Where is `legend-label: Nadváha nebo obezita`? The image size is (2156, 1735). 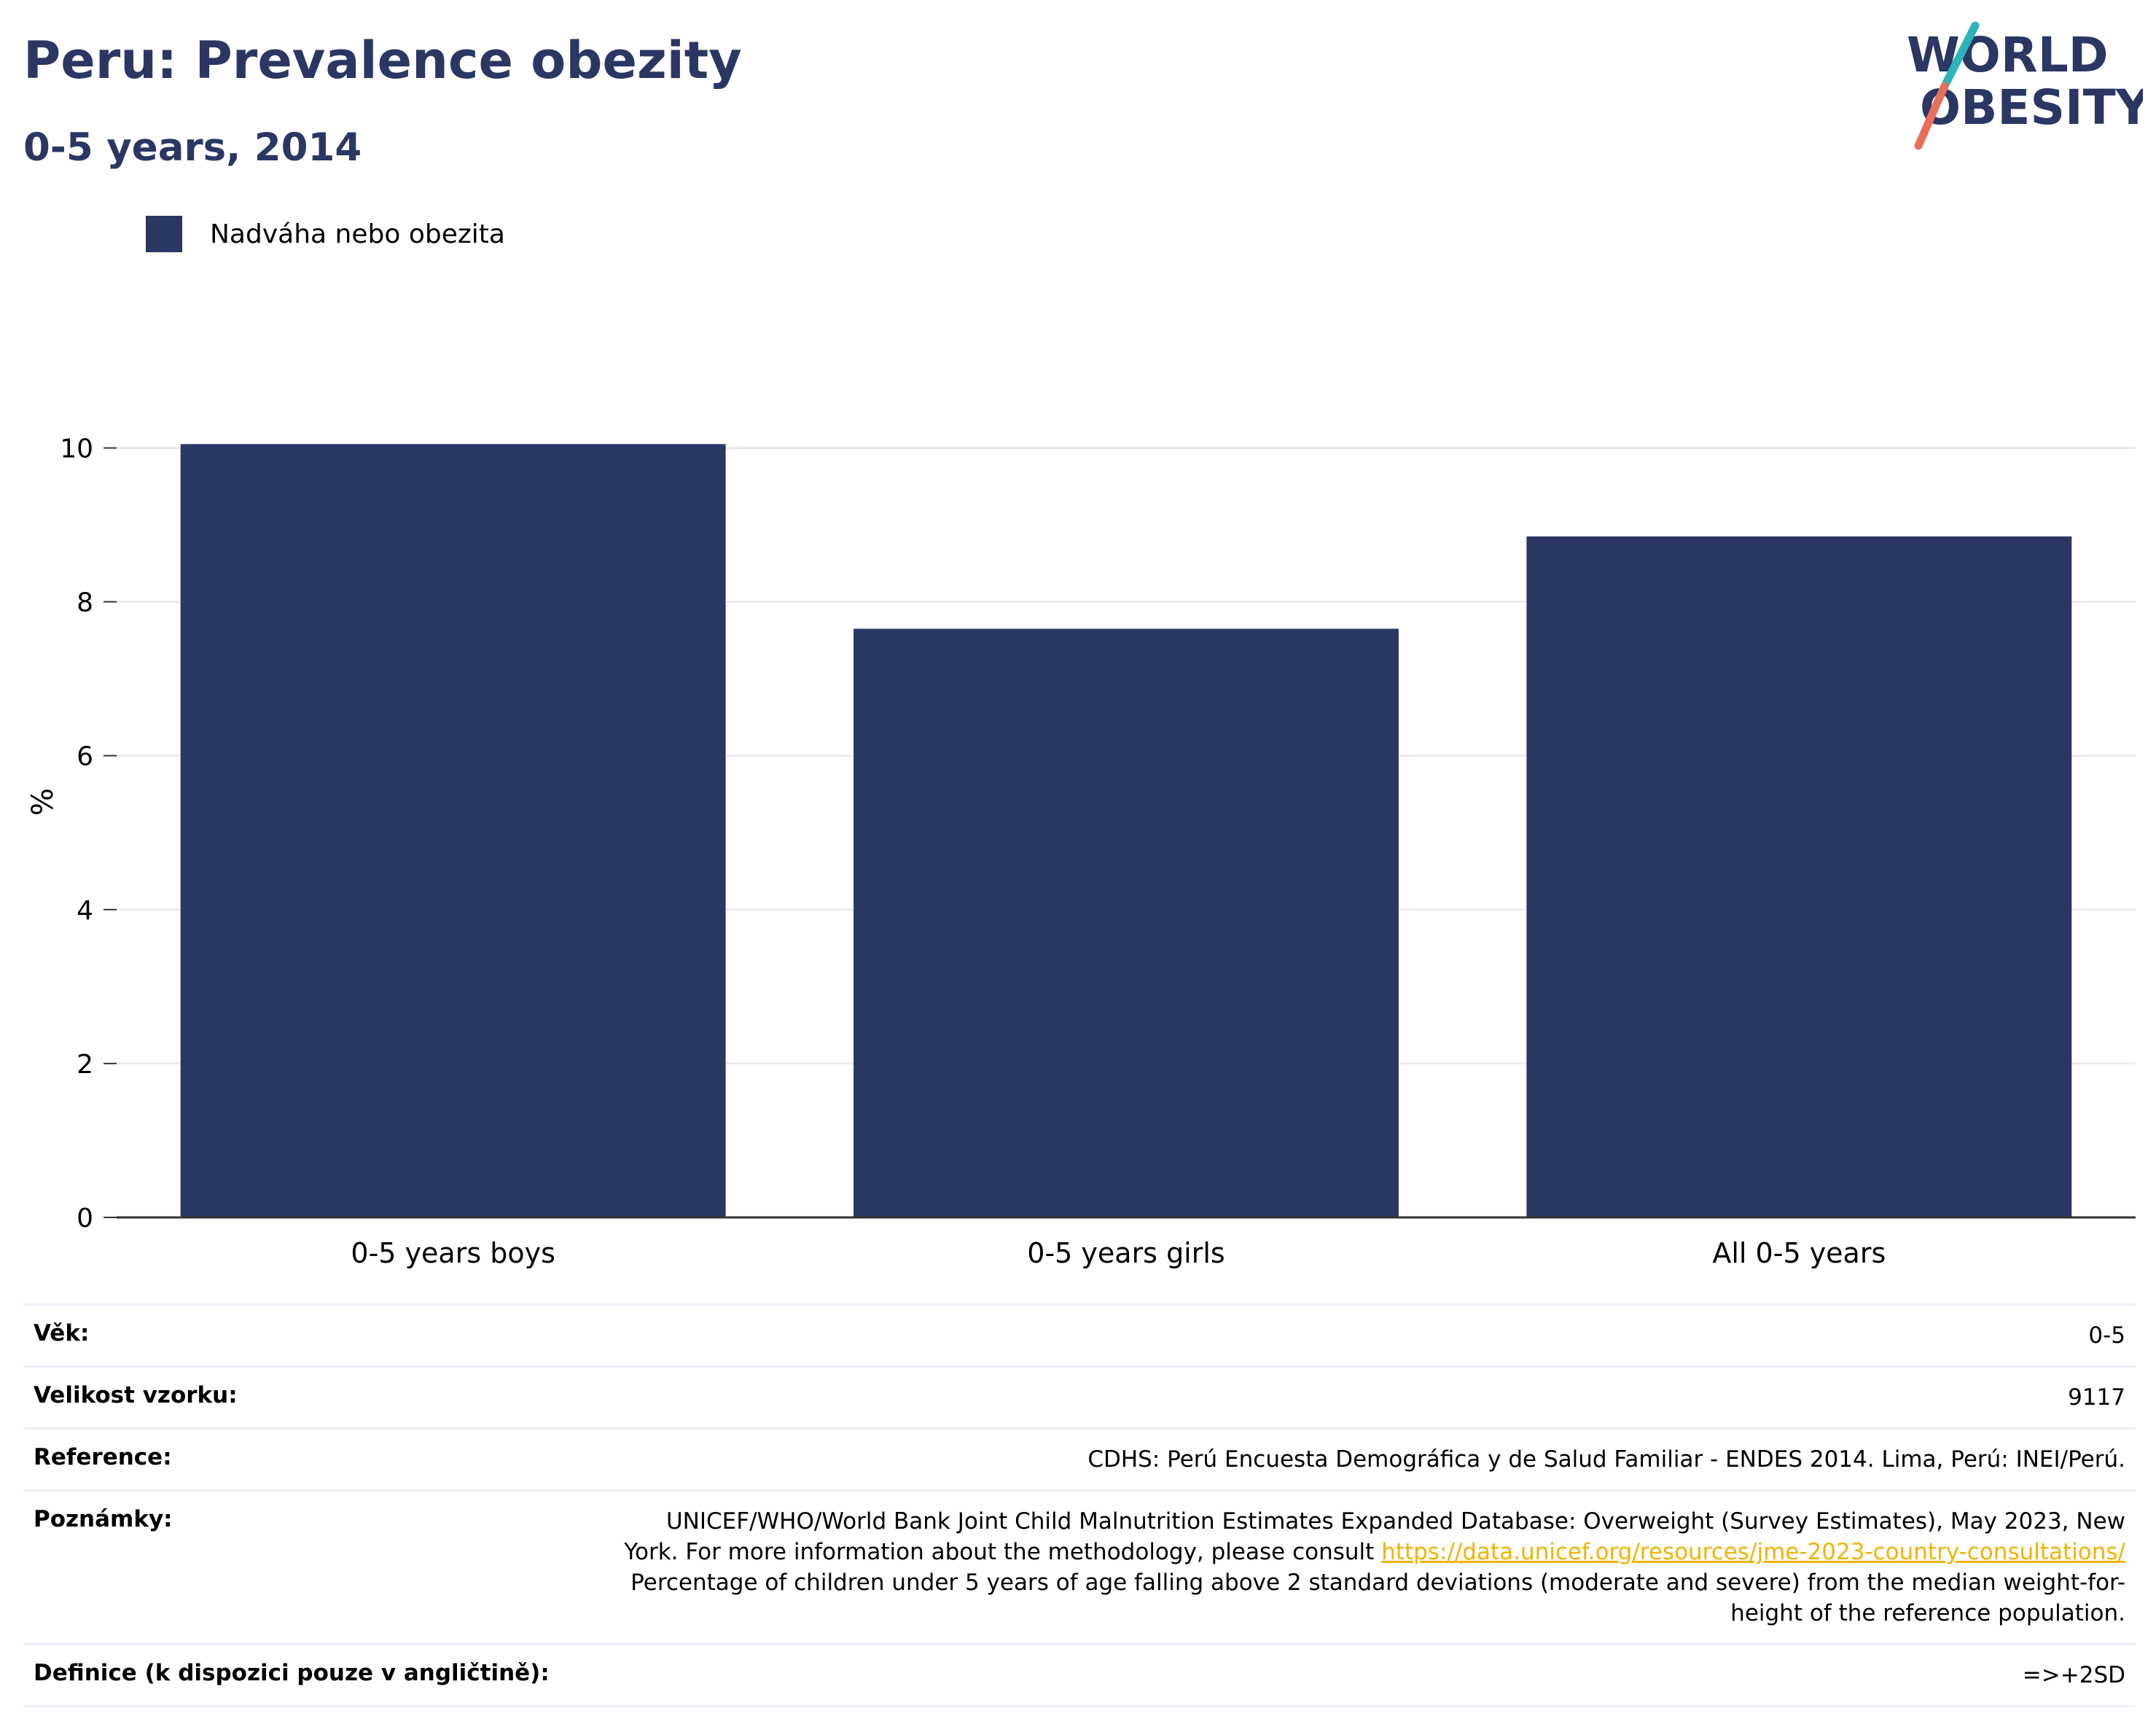 legend-label: Nadváha nebo obezita is located at coordinates (358, 234).